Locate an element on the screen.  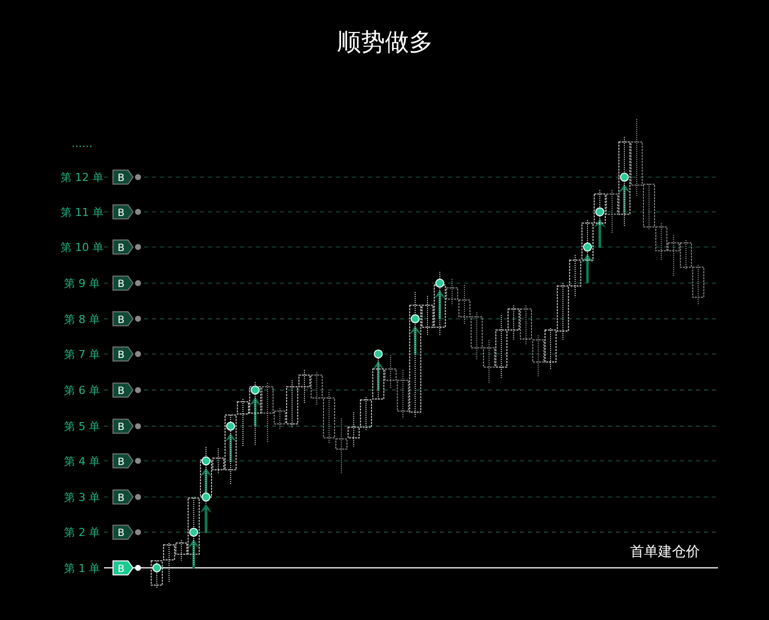
ref-line-label: 第 8 单 is located at coordinates (82, 319).